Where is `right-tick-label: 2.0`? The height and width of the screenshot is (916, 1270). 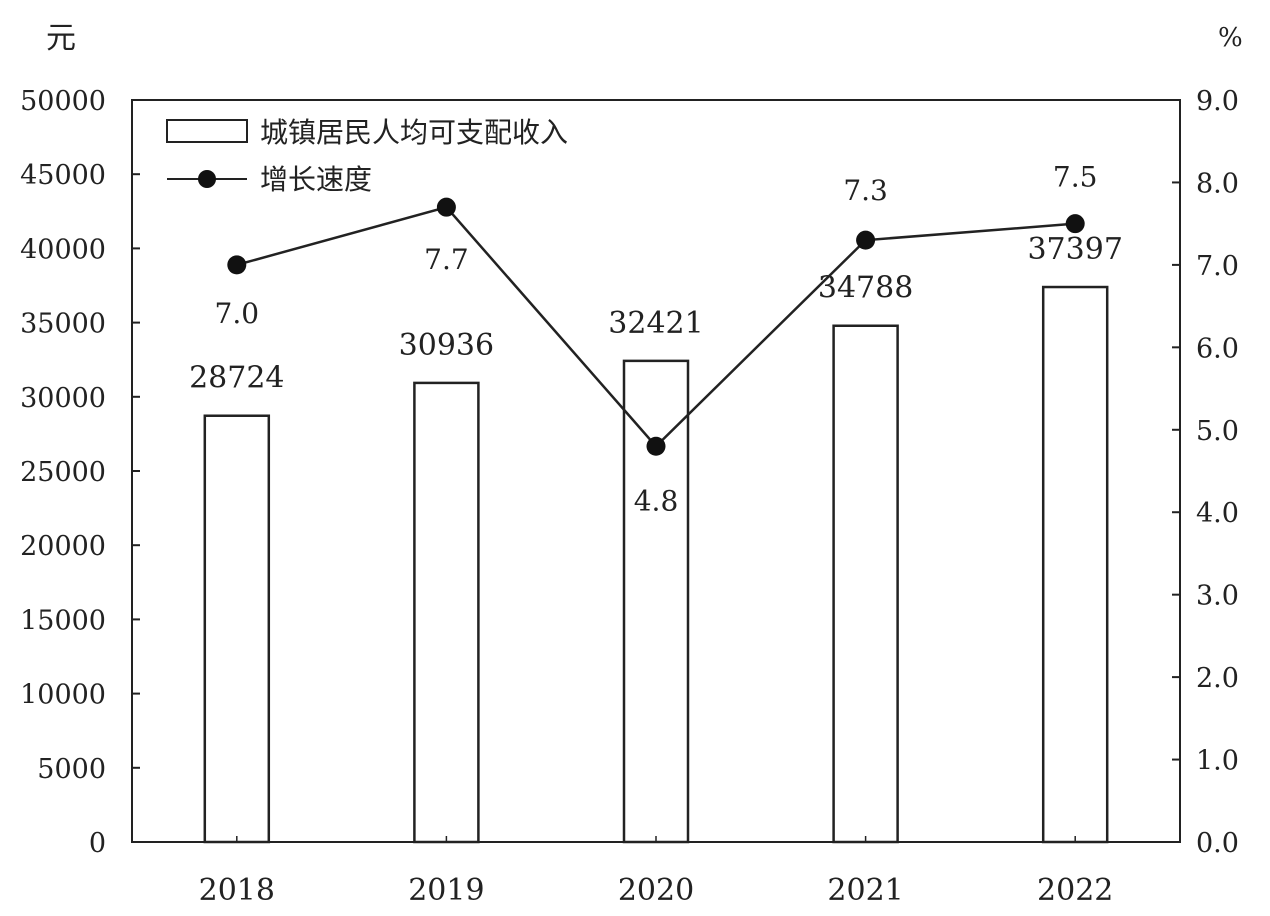 right-tick-label: 2.0 is located at coordinates (1217, 678).